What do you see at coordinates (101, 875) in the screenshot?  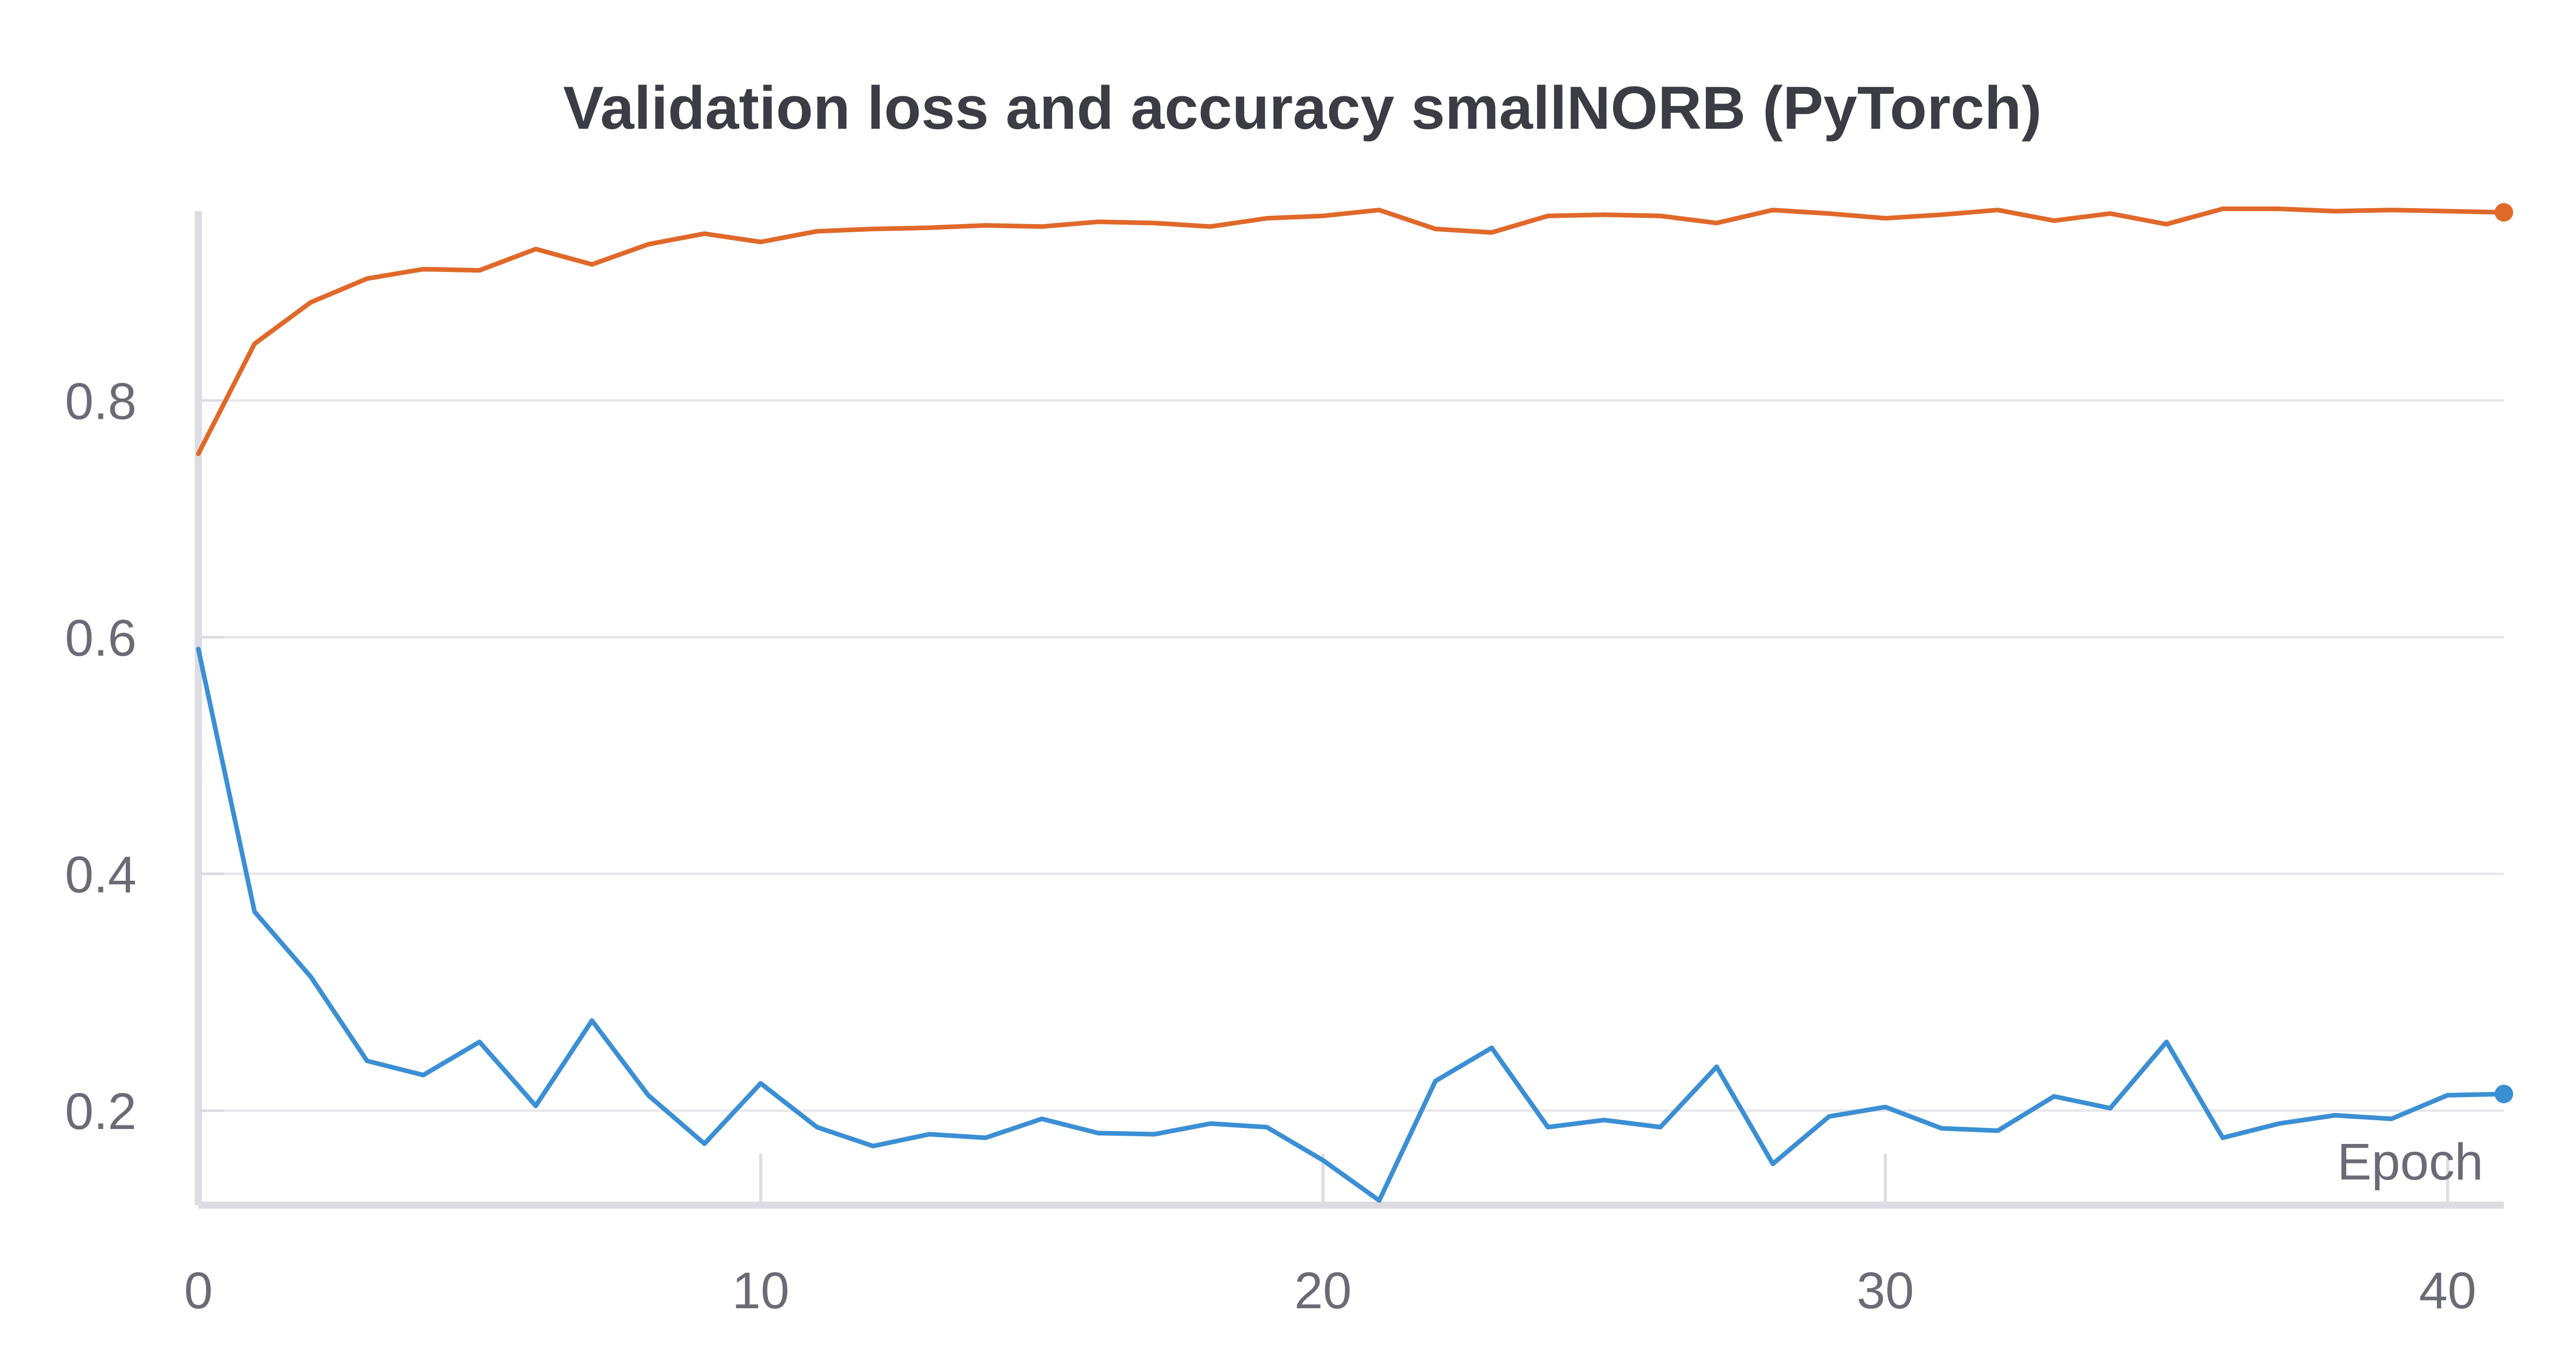 I see `y-tick-label: 0.4` at bounding box center [101, 875].